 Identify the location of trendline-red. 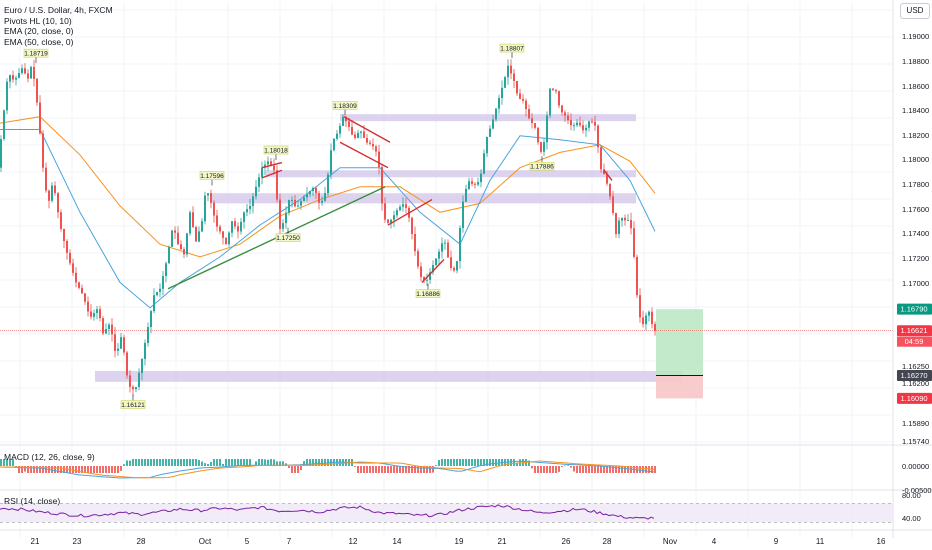
(367, 129).